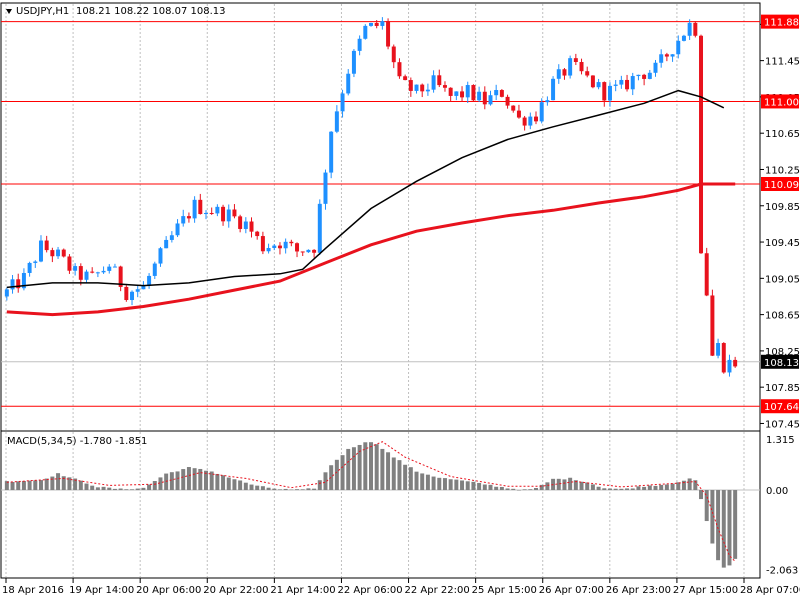 The width and height of the screenshot is (800, 604). Describe the element at coordinates (369, 590) in the screenshot. I see `x-tick-label: 22 Apr 06:00` at that location.